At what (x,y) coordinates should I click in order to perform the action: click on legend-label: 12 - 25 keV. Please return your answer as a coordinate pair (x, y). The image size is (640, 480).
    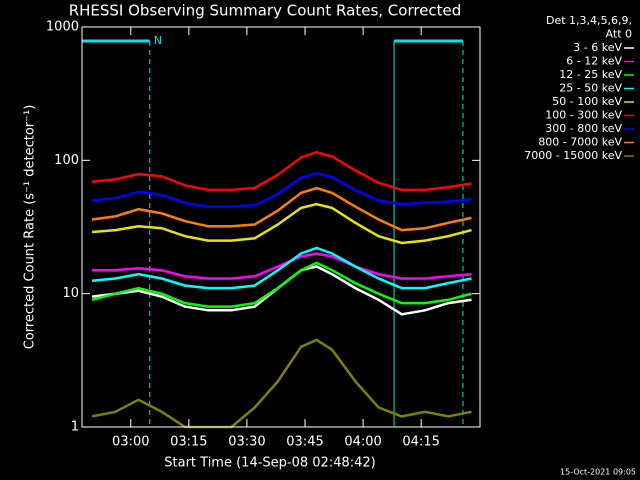
    Looking at the image, I should click on (590, 74).